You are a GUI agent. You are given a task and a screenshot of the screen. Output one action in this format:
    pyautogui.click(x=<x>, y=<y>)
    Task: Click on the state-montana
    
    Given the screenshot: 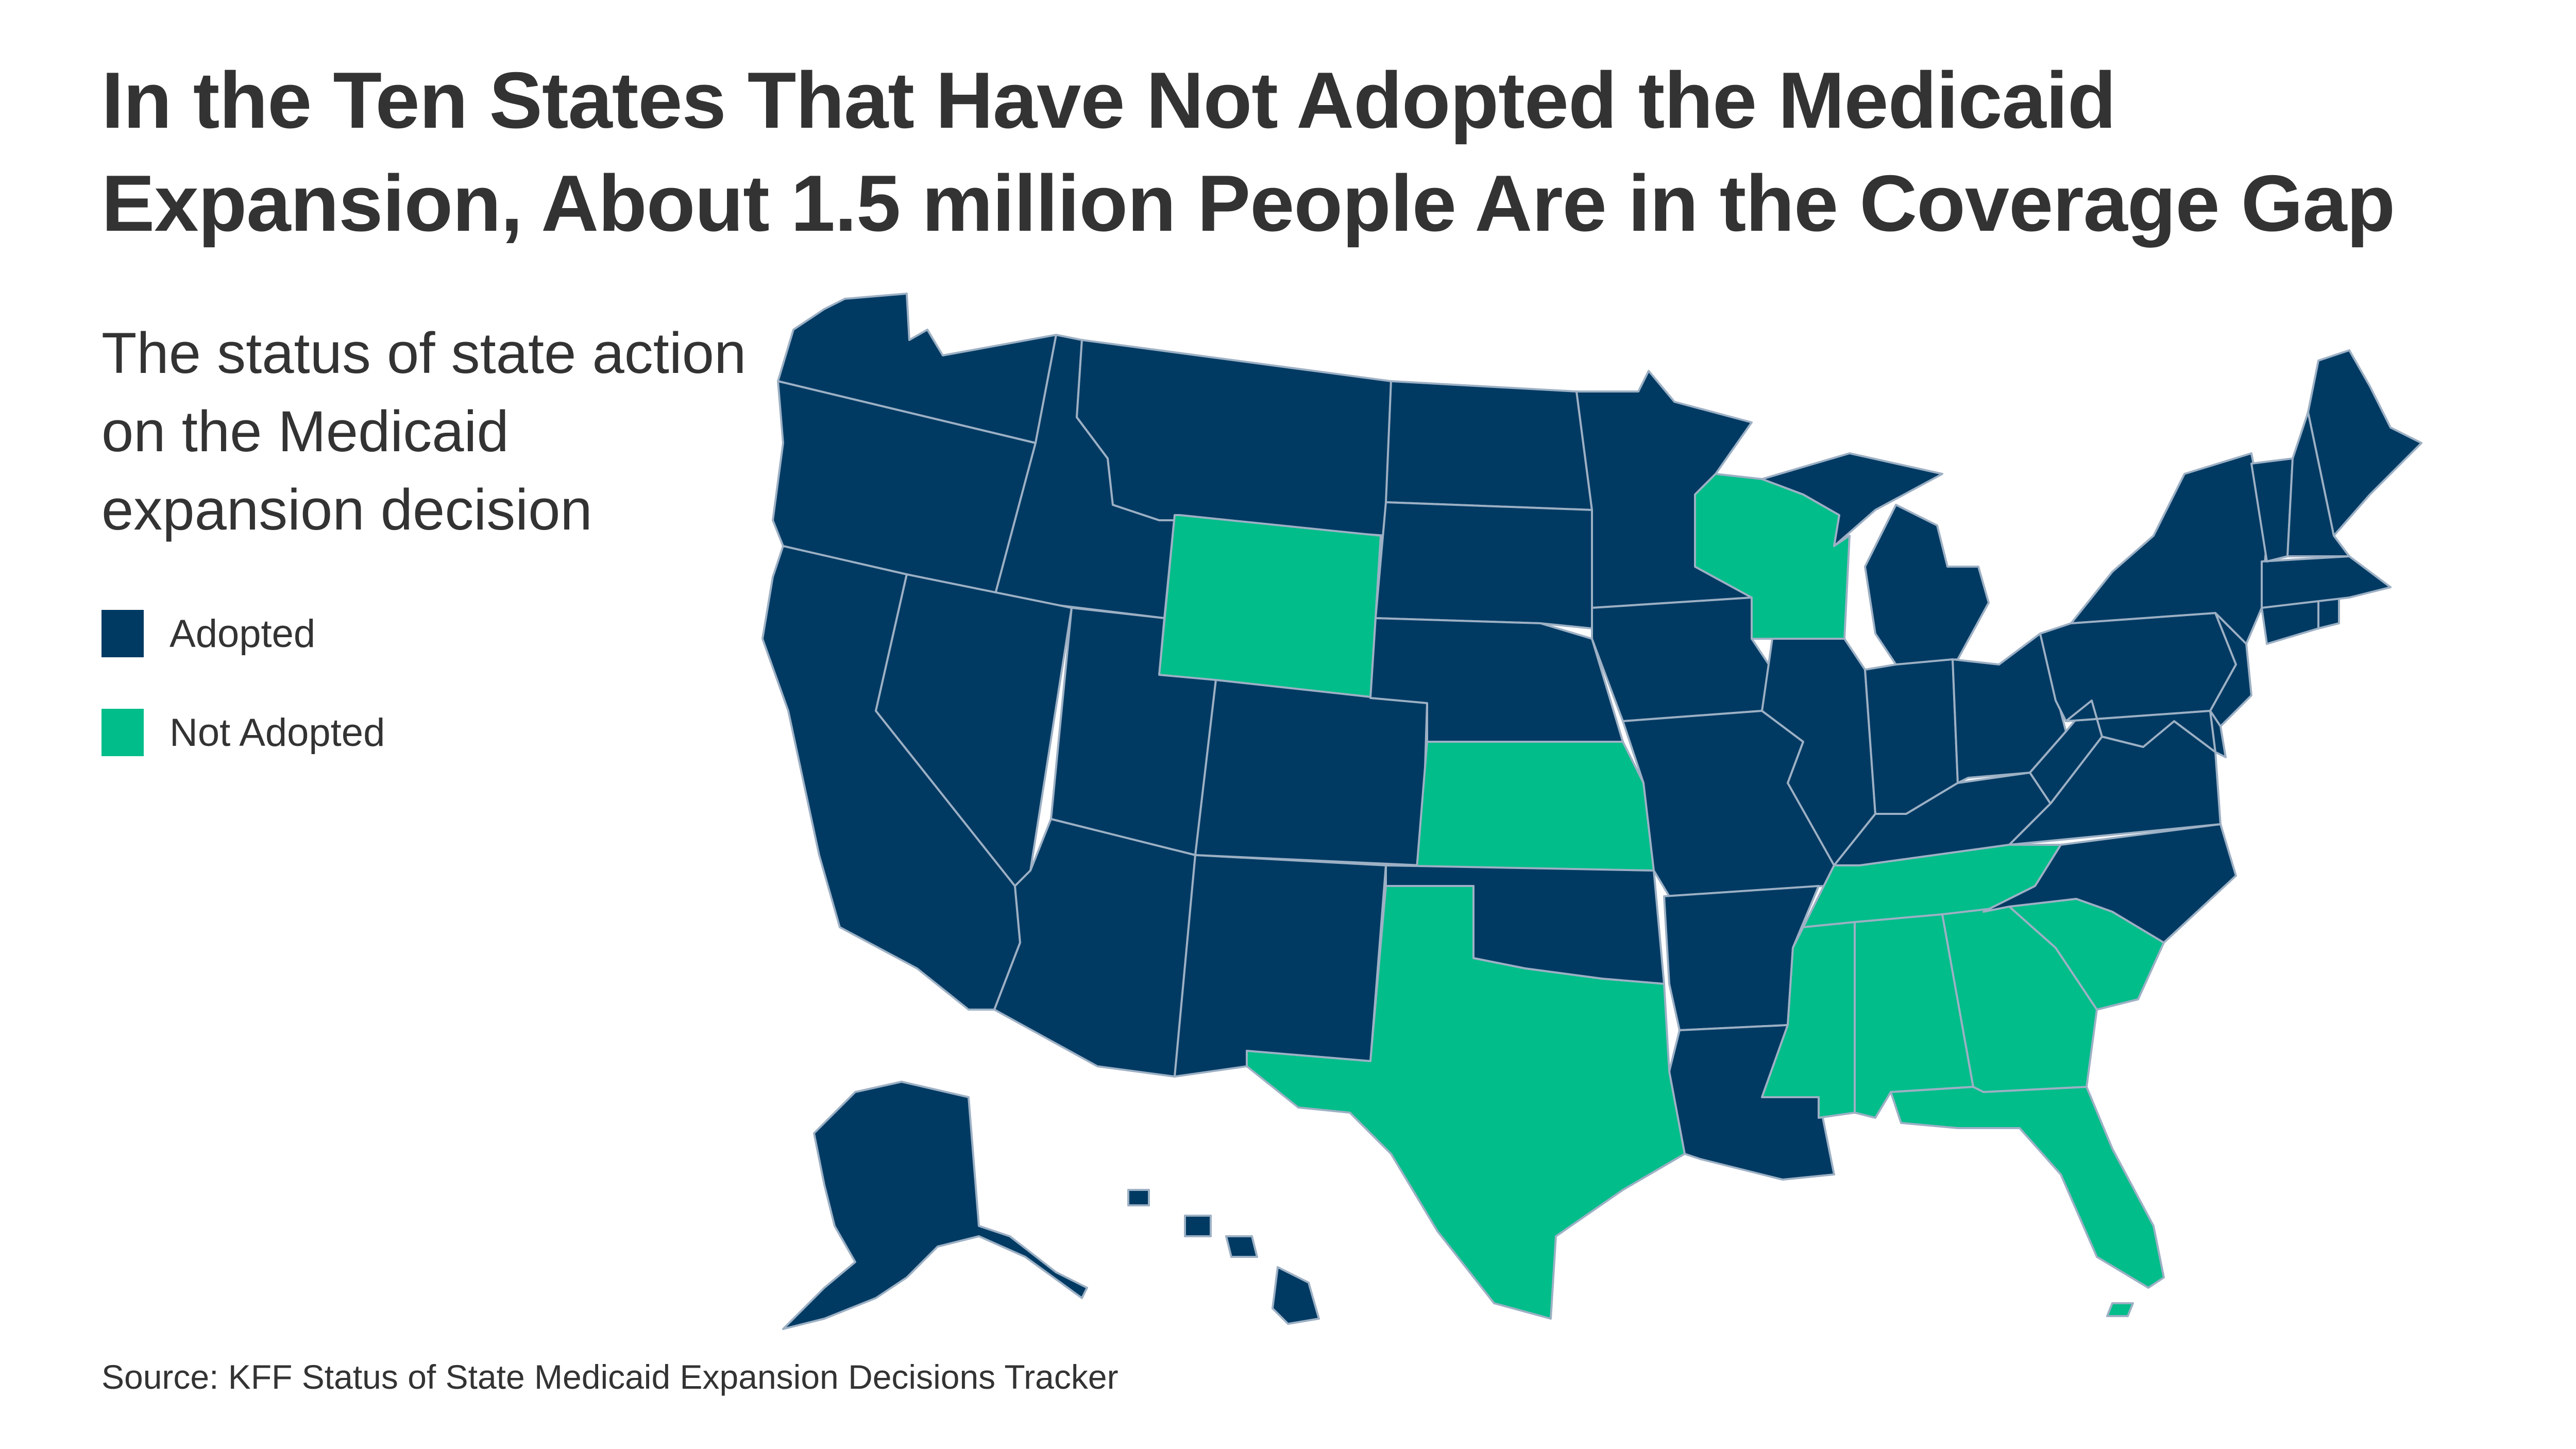 What is the action you would take?
    pyautogui.click(x=1234, y=438)
    